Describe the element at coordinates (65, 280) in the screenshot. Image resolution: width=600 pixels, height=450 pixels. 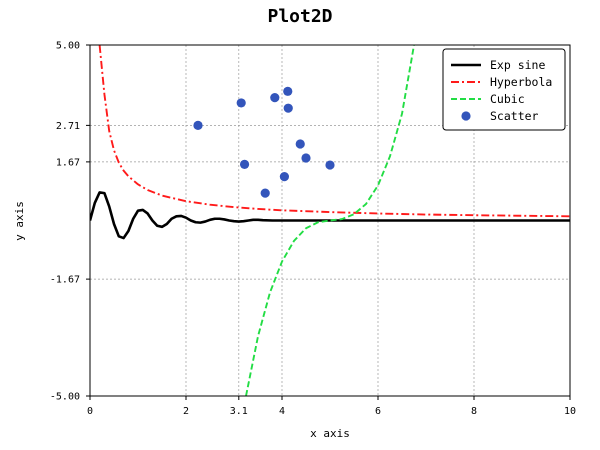
I see `y-tick-label: -1.67` at that location.